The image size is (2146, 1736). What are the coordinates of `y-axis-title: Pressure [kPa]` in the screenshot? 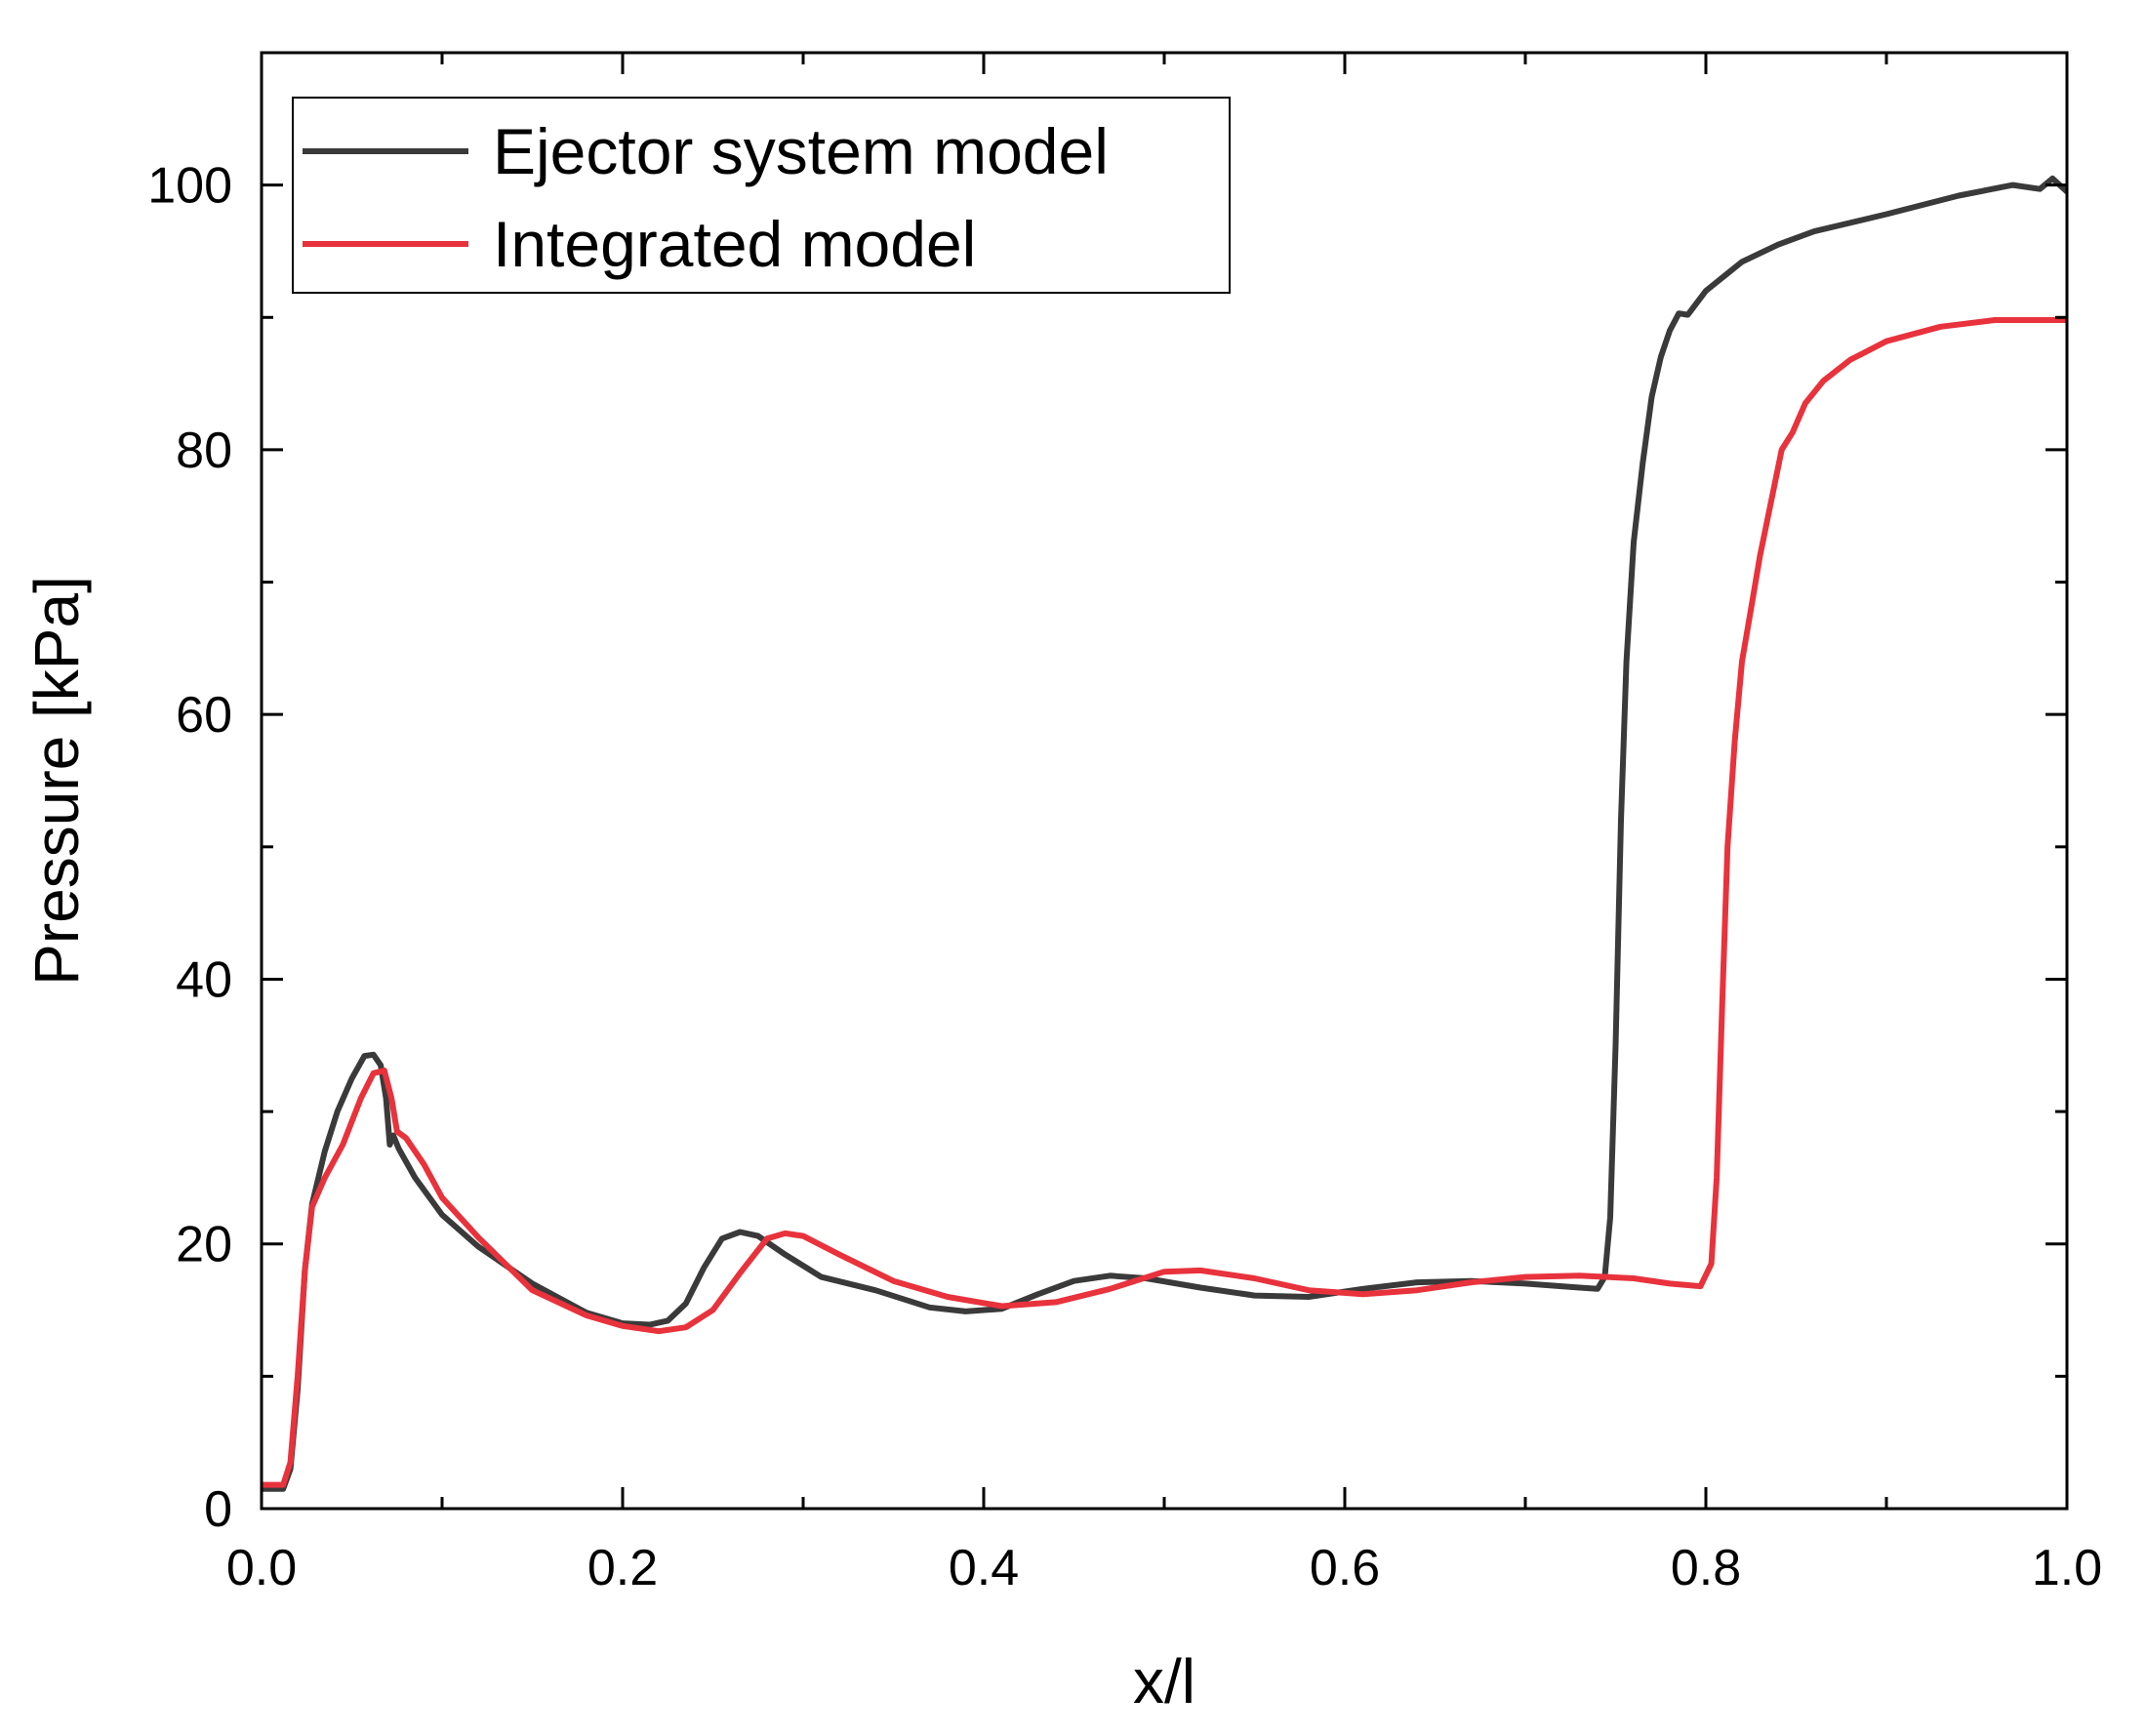 It's located at (57, 781).